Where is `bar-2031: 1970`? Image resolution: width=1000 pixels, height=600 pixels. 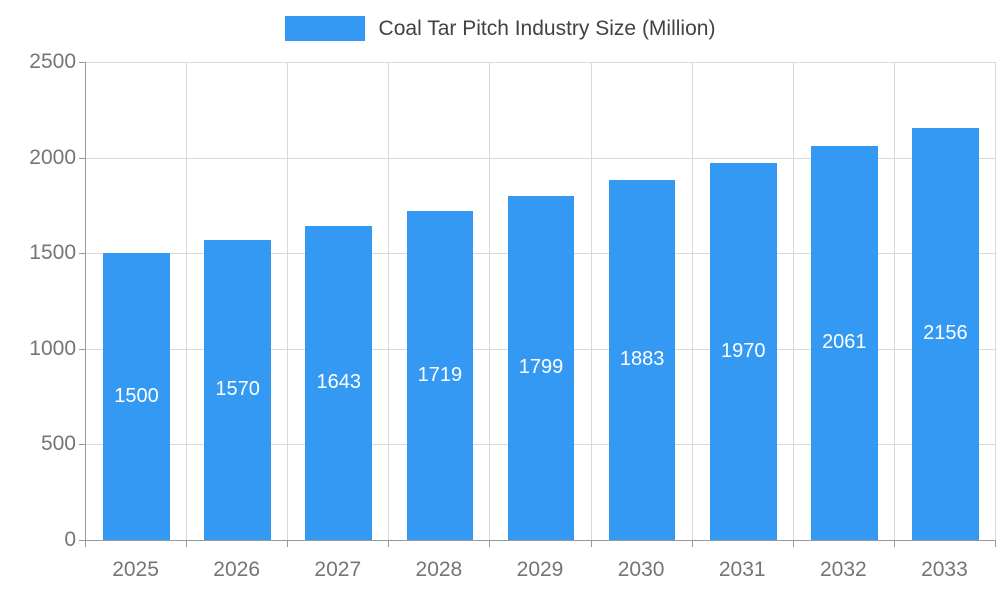 bar-2031: 1970 is located at coordinates (743, 351).